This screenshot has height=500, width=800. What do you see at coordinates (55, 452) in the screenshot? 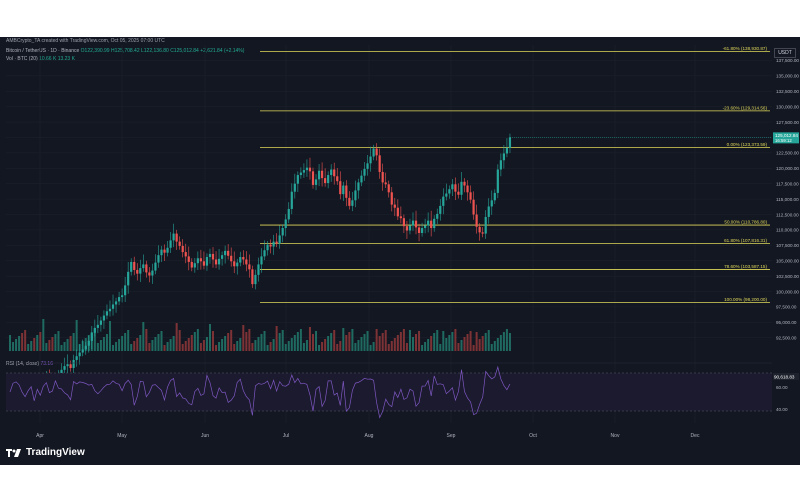
I see `brand-name: TradingView` at bounding box center [55, 452].